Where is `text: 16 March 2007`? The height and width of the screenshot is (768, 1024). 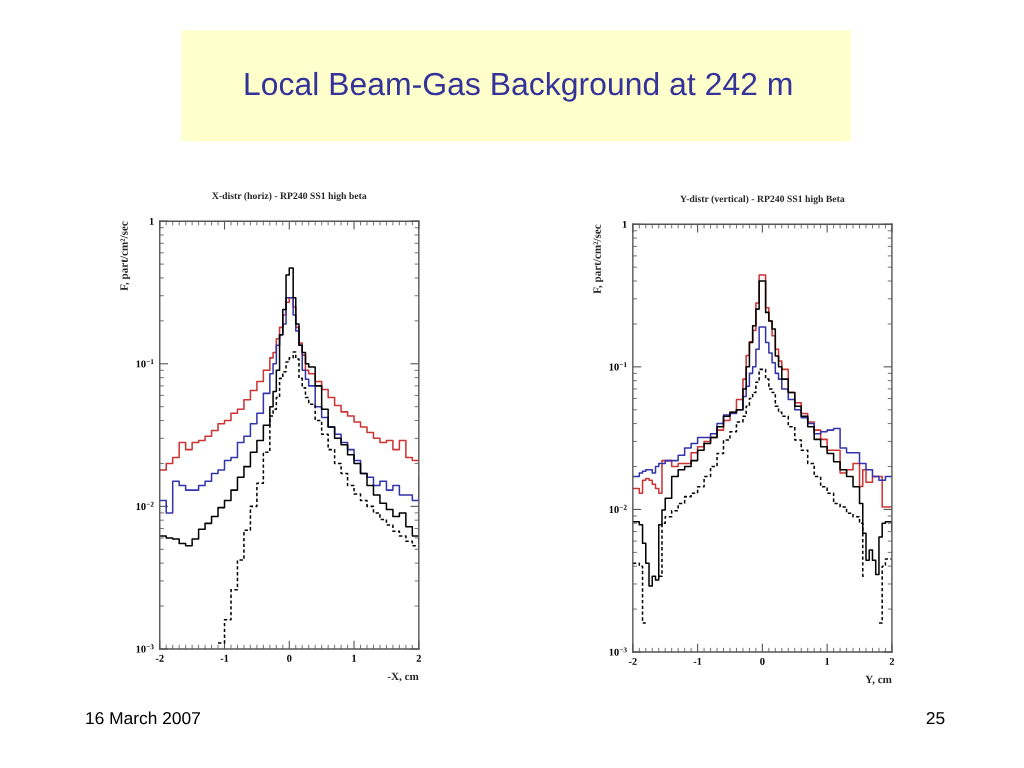
text: 16 March 2007 is located at coordinates (143, 718).